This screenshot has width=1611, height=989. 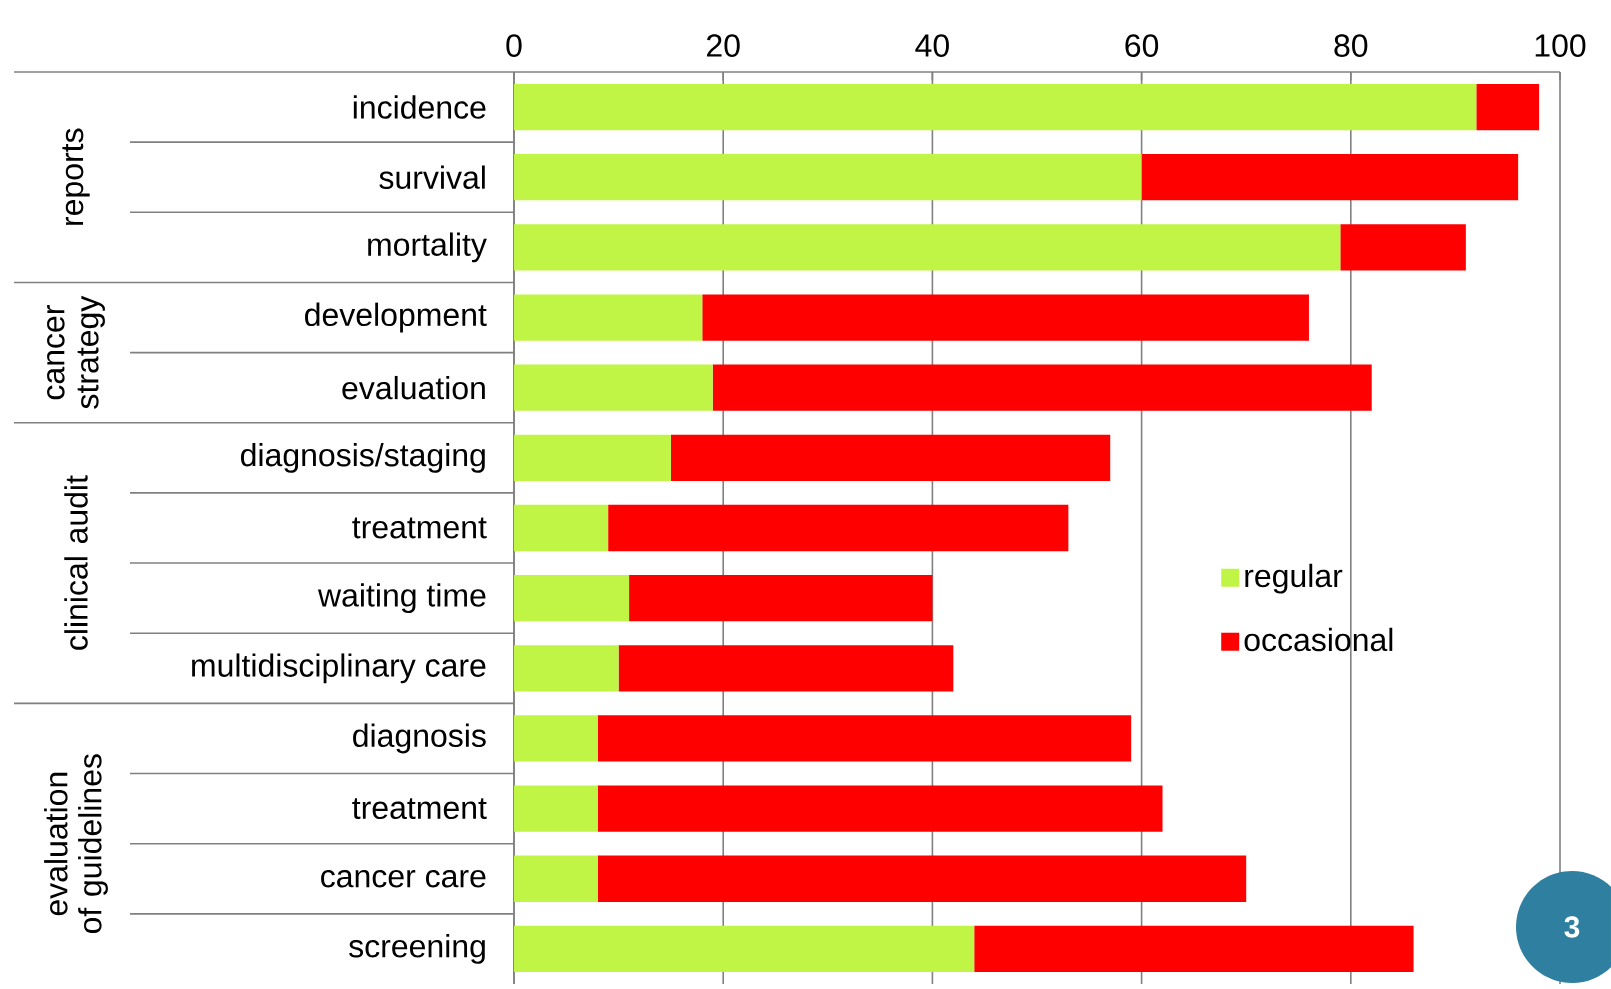 I want to click on y-tick-label: survival, so click(x=432, y=177).